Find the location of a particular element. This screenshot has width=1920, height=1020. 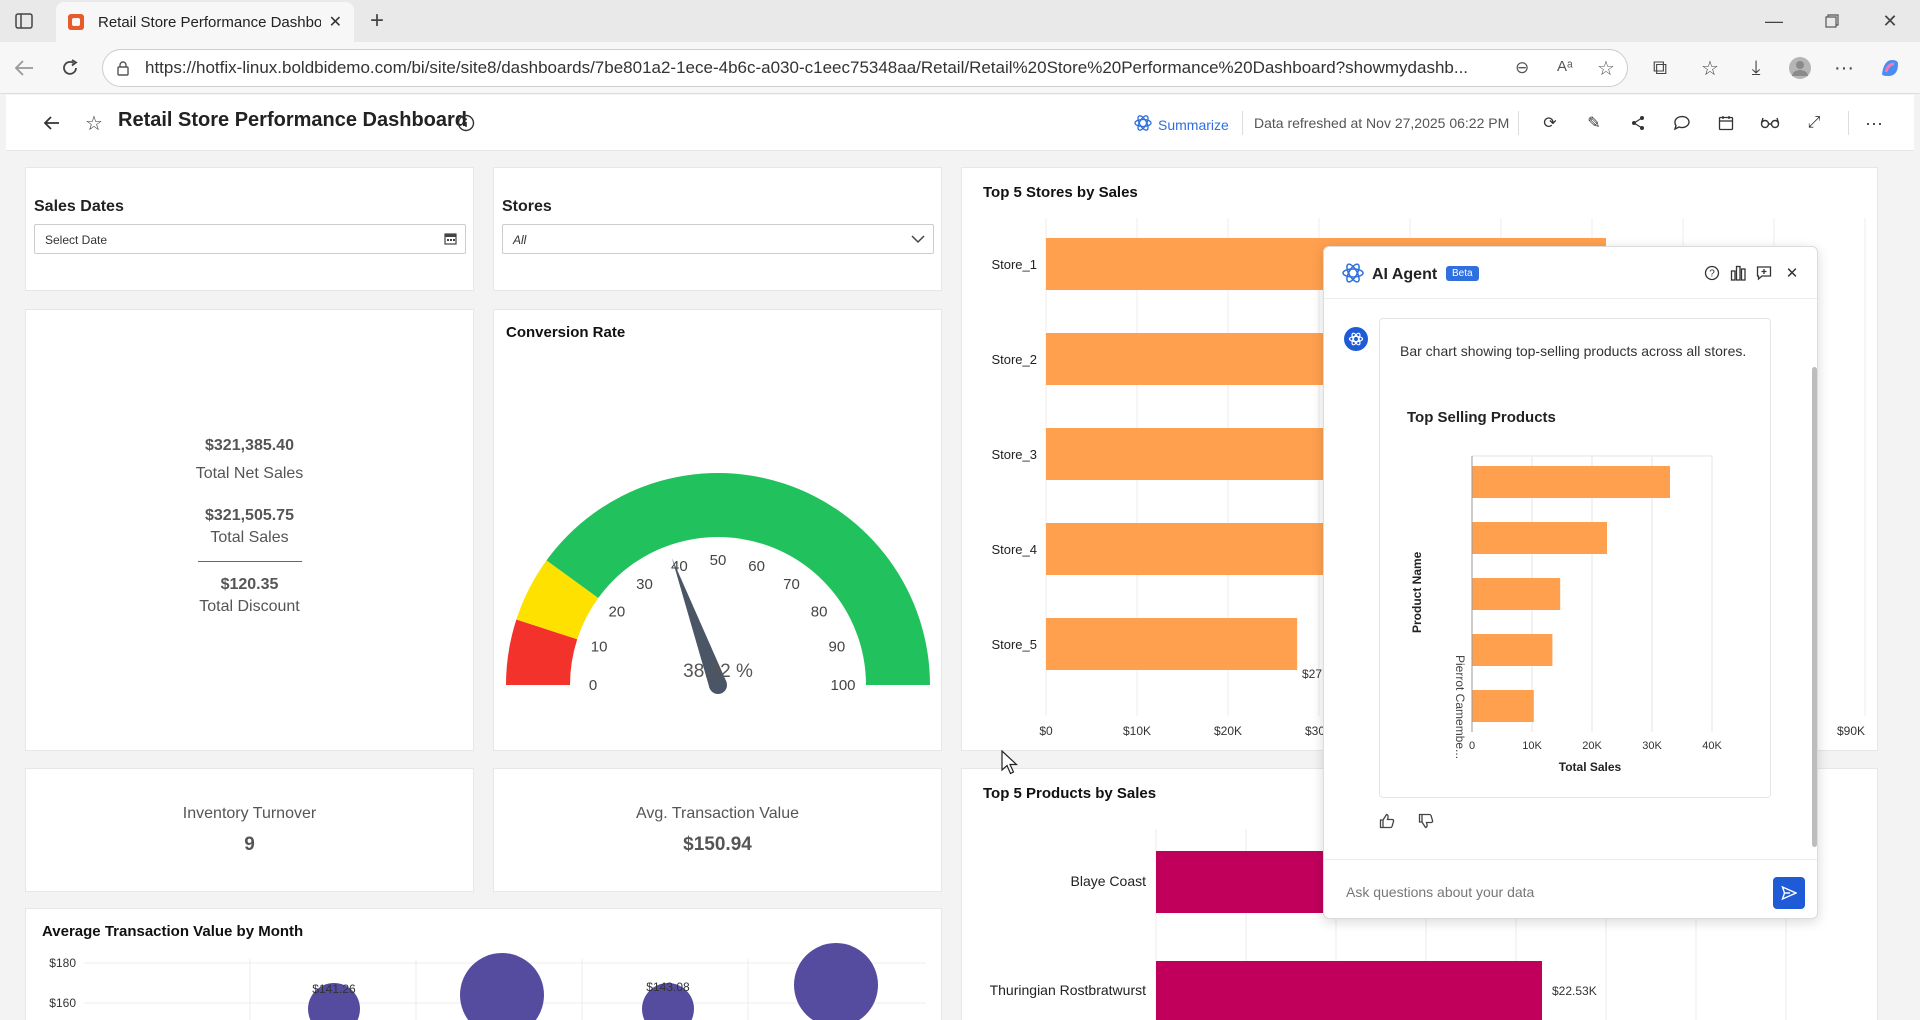

profile-avatar-icon is located at coordinates (1800, 68).